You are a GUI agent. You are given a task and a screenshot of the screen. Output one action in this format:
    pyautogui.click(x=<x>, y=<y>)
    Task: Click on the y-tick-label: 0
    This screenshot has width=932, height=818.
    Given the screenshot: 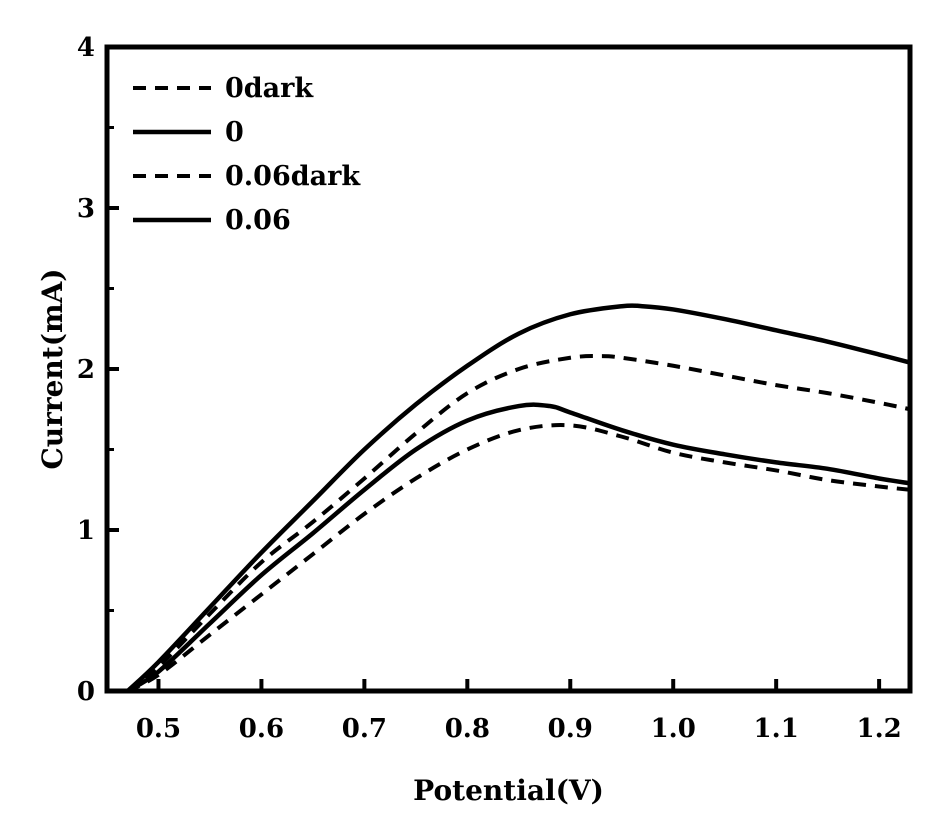 What is the action you would take?
    pyautogui.click(x=86, y=692)
    